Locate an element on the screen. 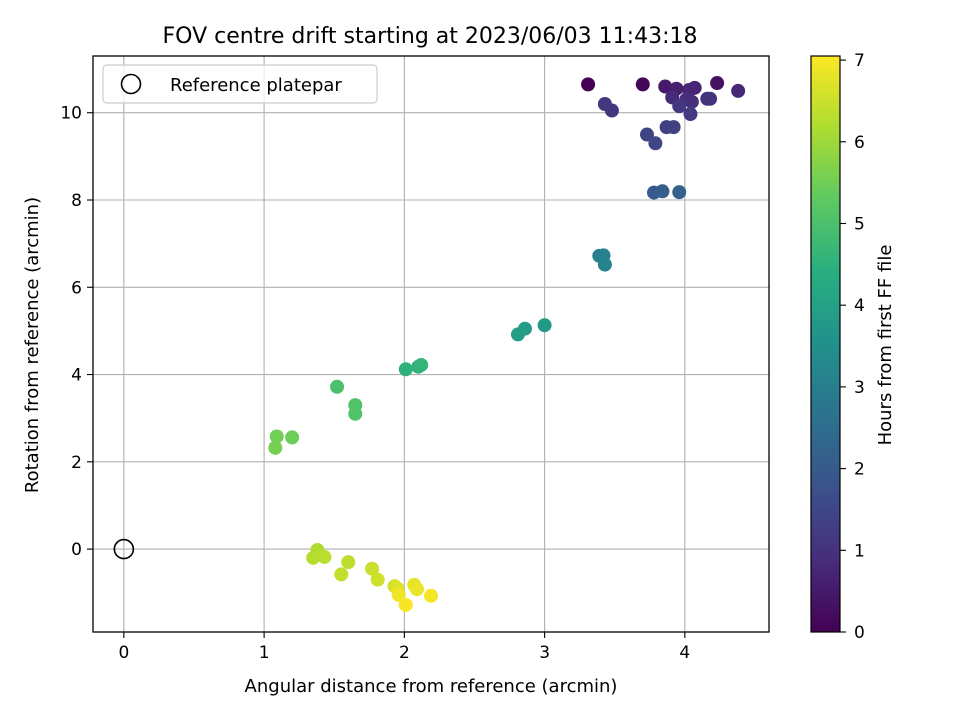 The image size is (960, 720). y-tick-label: 6 is located at coordinates (76, 288).